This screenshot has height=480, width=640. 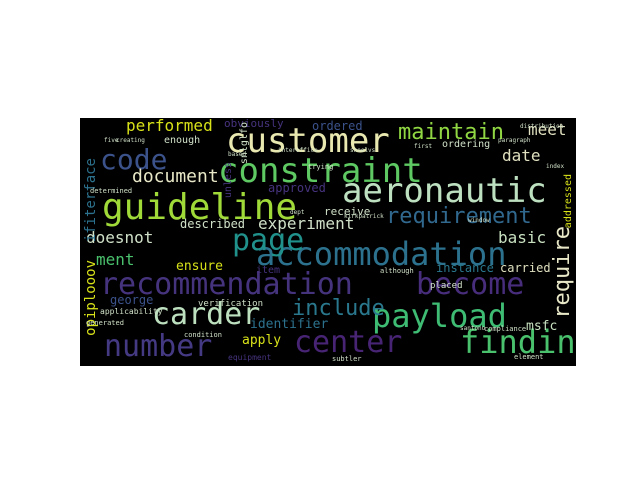 I want to click on word-meet: meet, so click(x=547, y=129).